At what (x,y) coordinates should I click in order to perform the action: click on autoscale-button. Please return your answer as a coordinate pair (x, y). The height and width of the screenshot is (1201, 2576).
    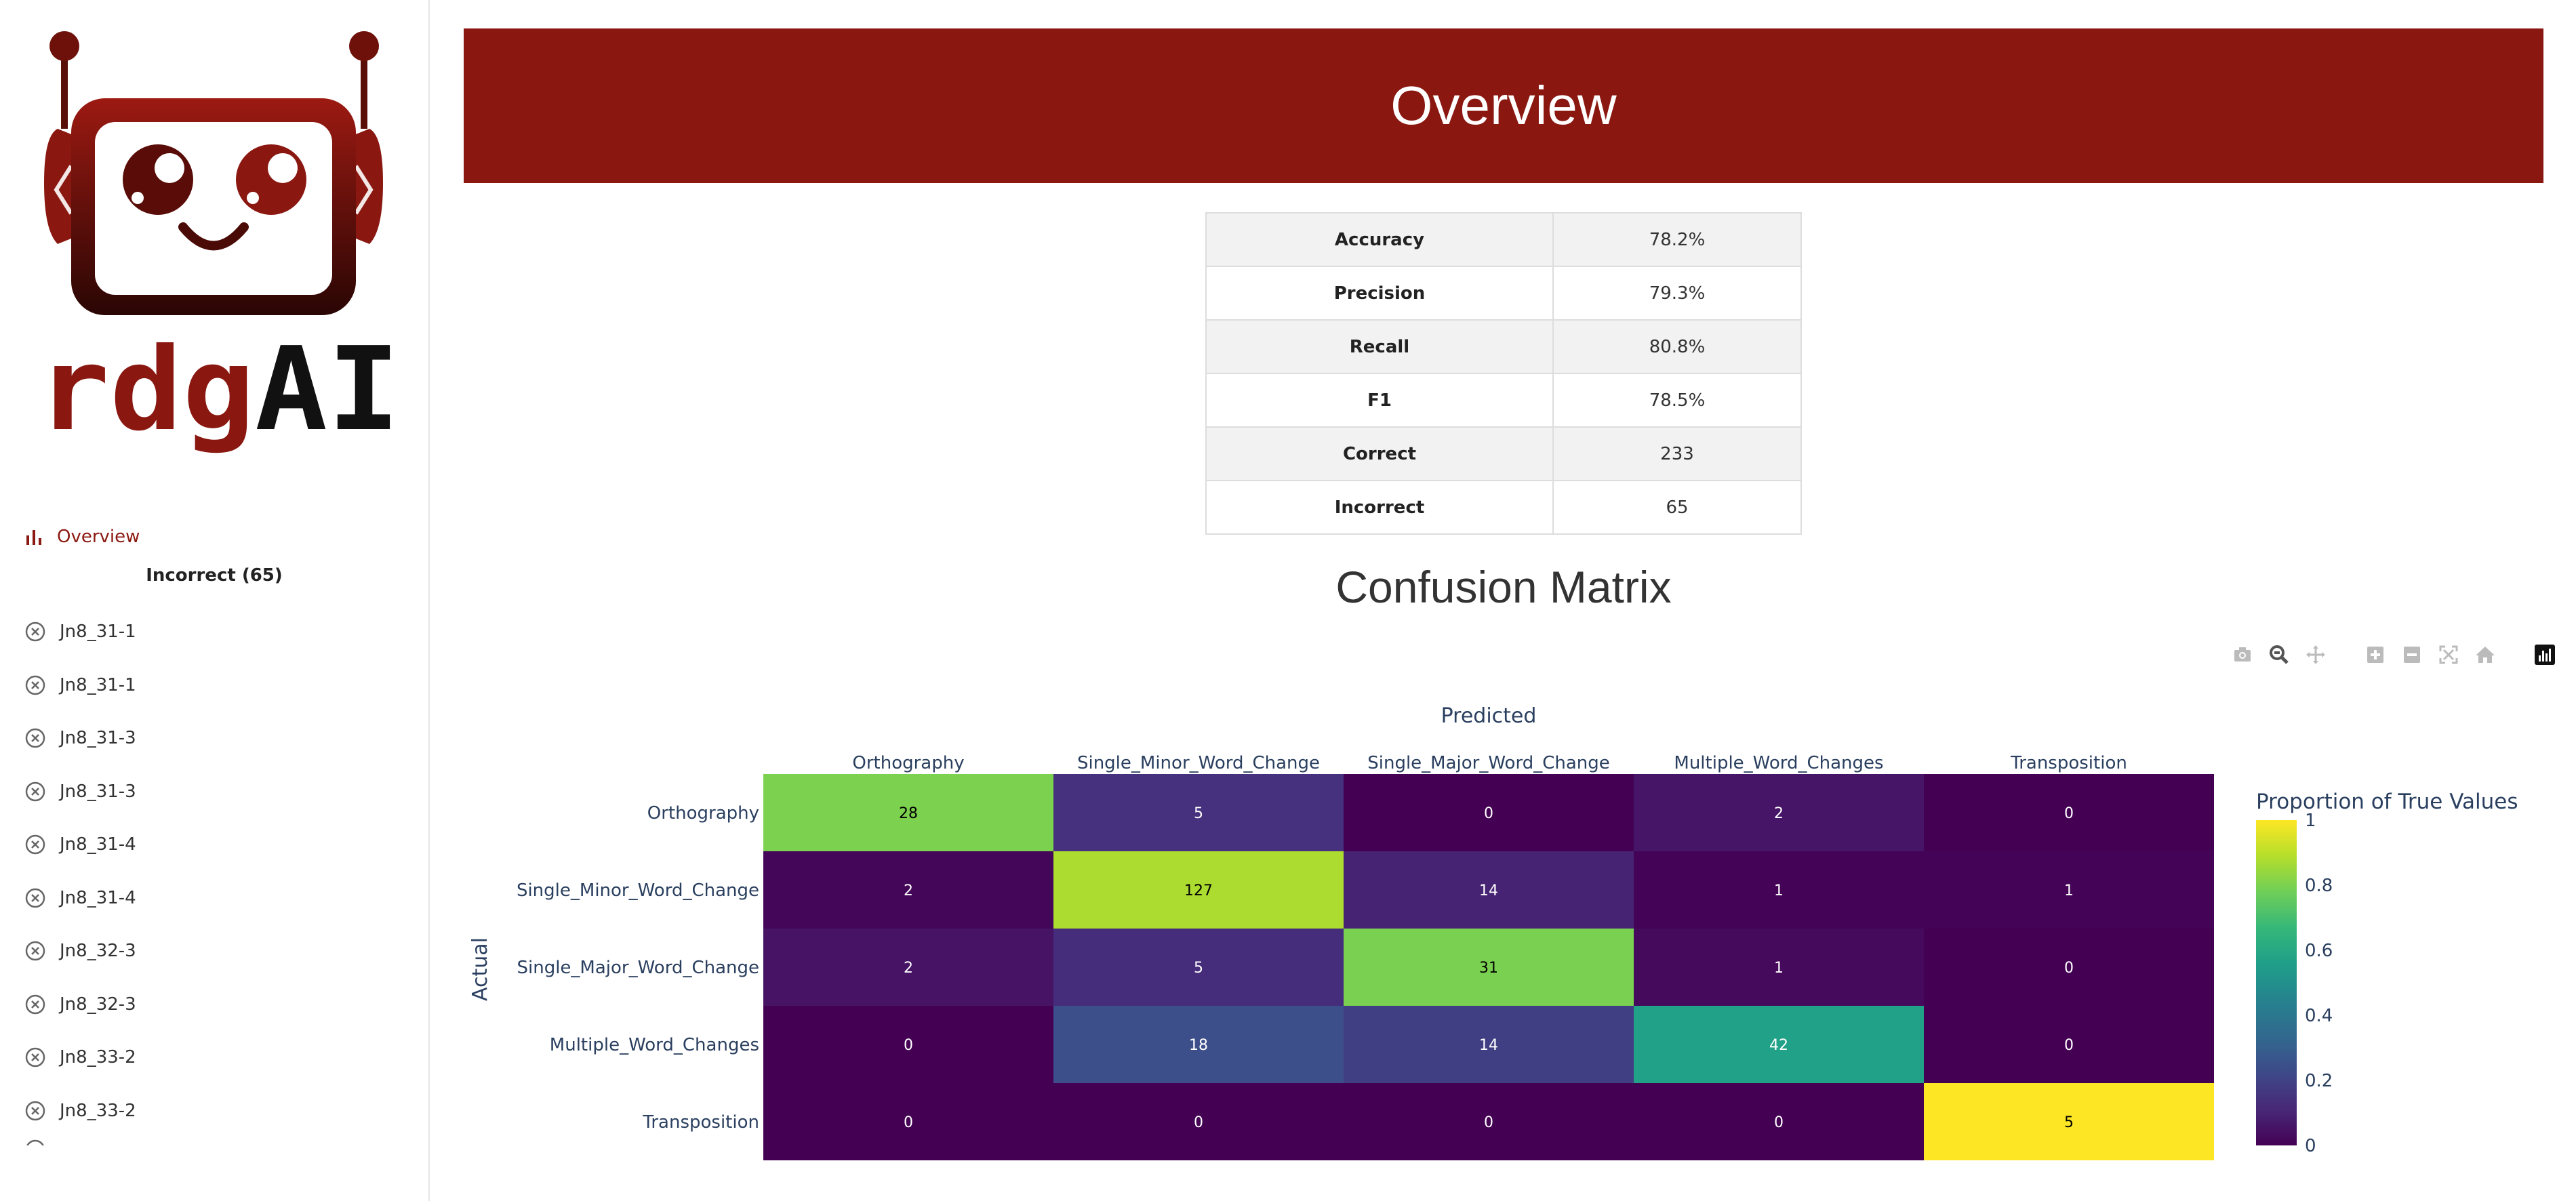
    Looking at the image, I should click on (2448, 655).